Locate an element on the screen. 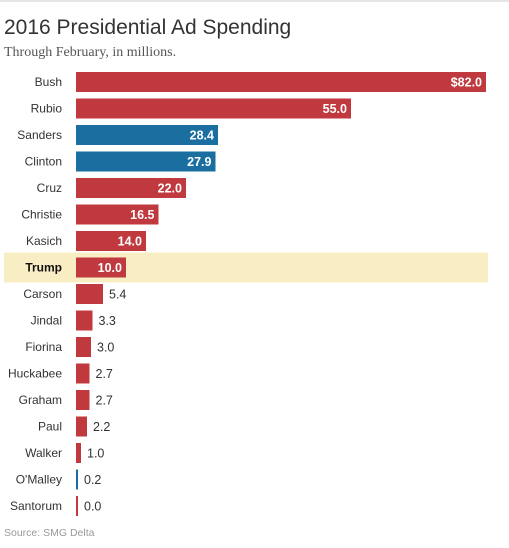 This screenshot has width=509, height=548. value-label: 5.4 is located at coordinates (117, 295).